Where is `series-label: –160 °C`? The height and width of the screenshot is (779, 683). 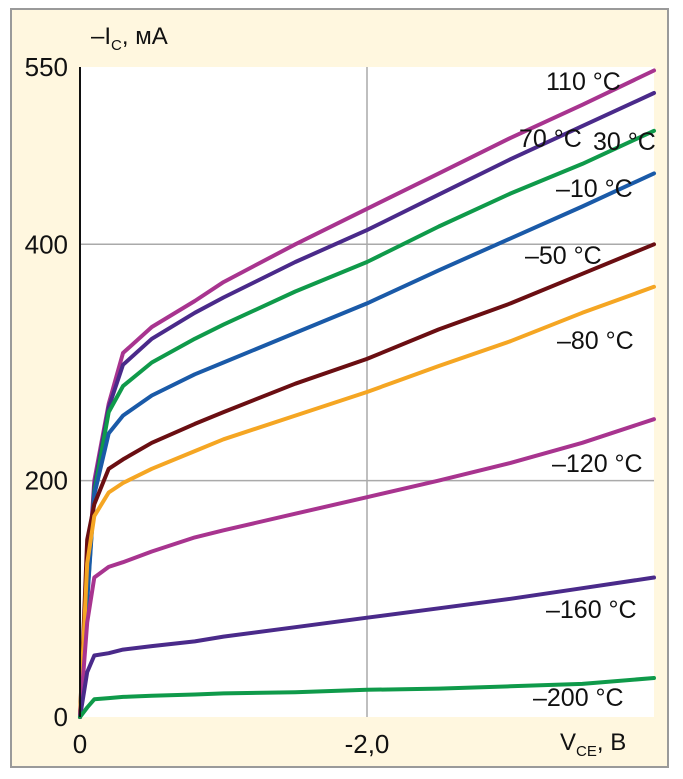
series-label: –160 °C is located at coordinates (591, 610).